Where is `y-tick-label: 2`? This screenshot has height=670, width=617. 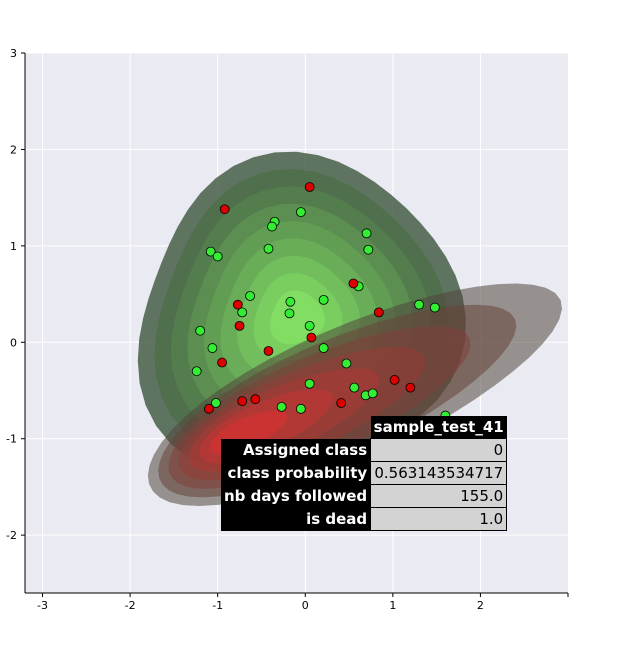 y-tick-label: 2 is located at coordinates (13, 149).